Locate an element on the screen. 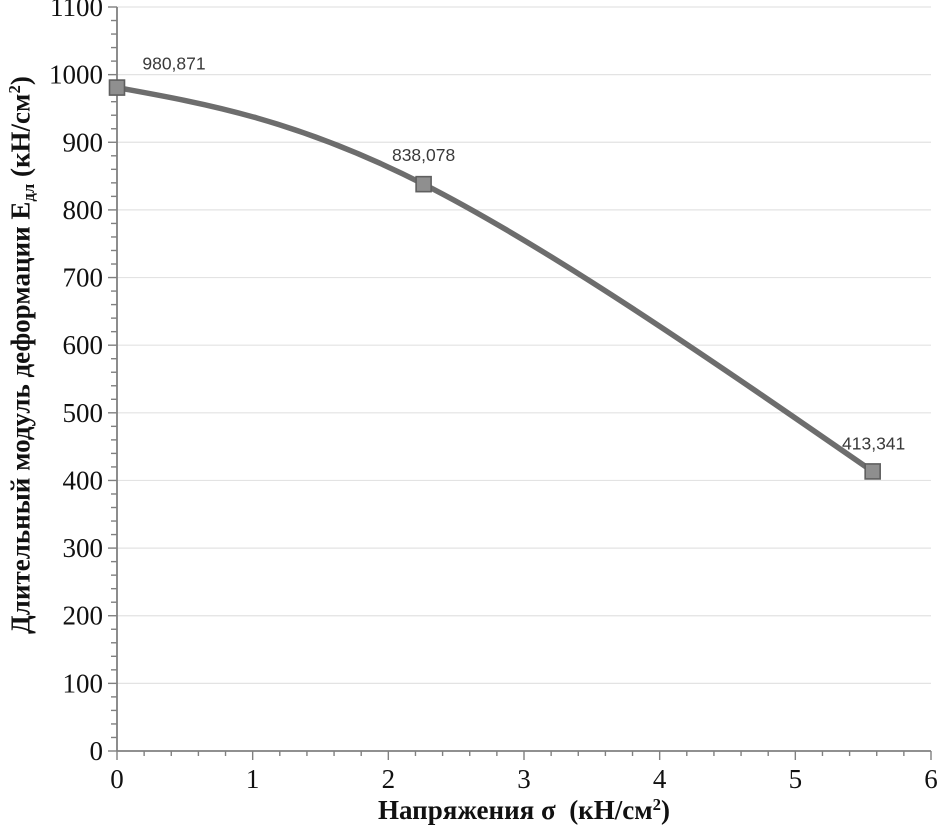  y-axis-tick-label: 500 is located at coordinates (83, 413).